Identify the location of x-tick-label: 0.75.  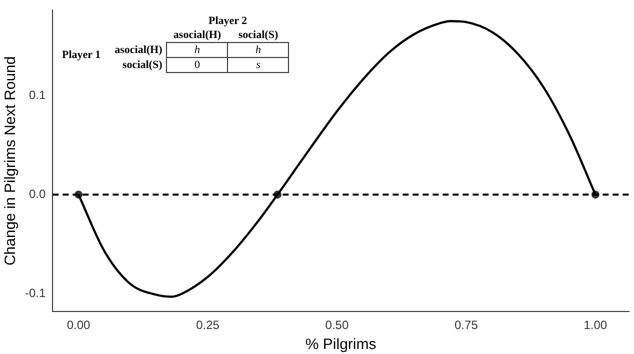
(466, 325).